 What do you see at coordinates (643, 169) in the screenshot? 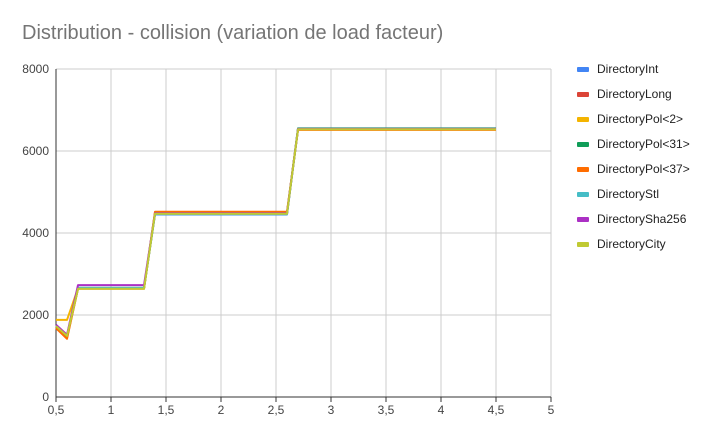
I see `legend-label: DirectoryPol<37>` at bounding box center [643, 169].